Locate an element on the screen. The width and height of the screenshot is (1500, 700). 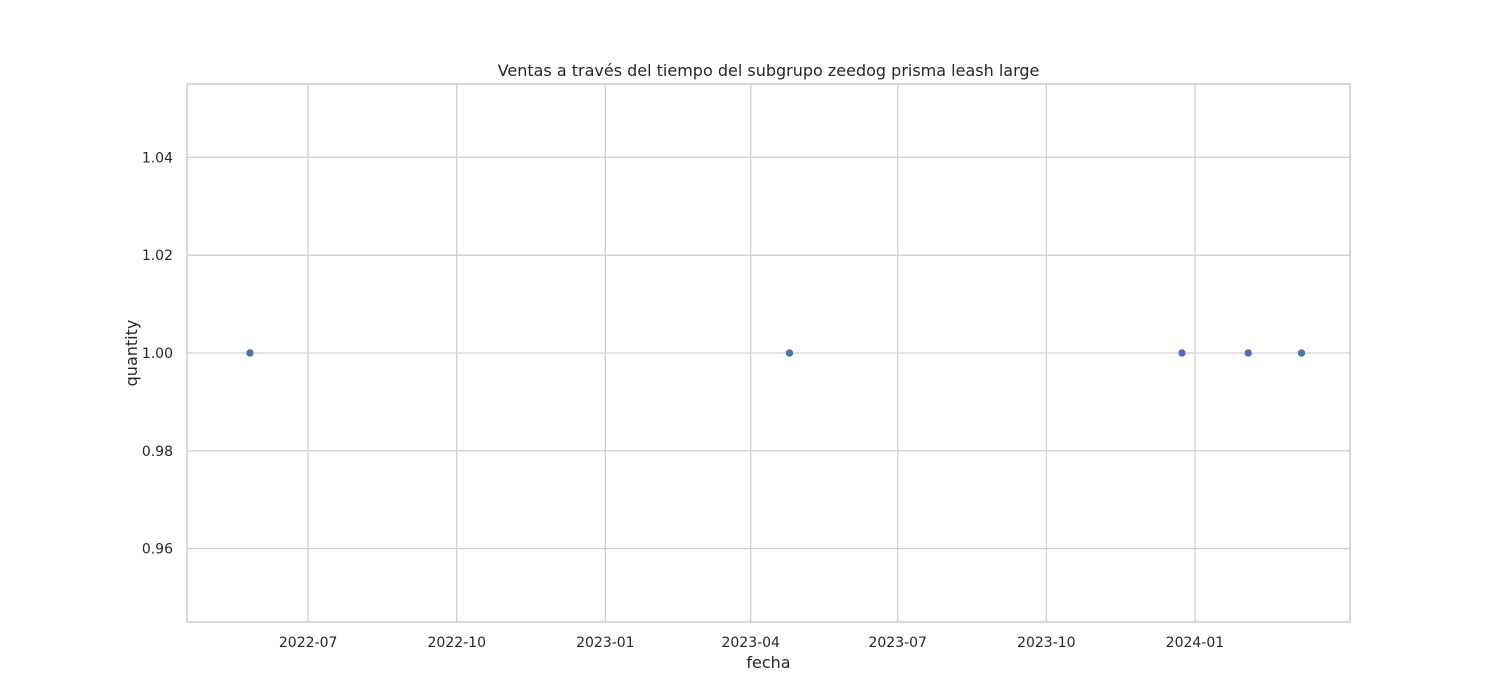
x-tick-label: 2023-07 is located at coordinates (897, 643).